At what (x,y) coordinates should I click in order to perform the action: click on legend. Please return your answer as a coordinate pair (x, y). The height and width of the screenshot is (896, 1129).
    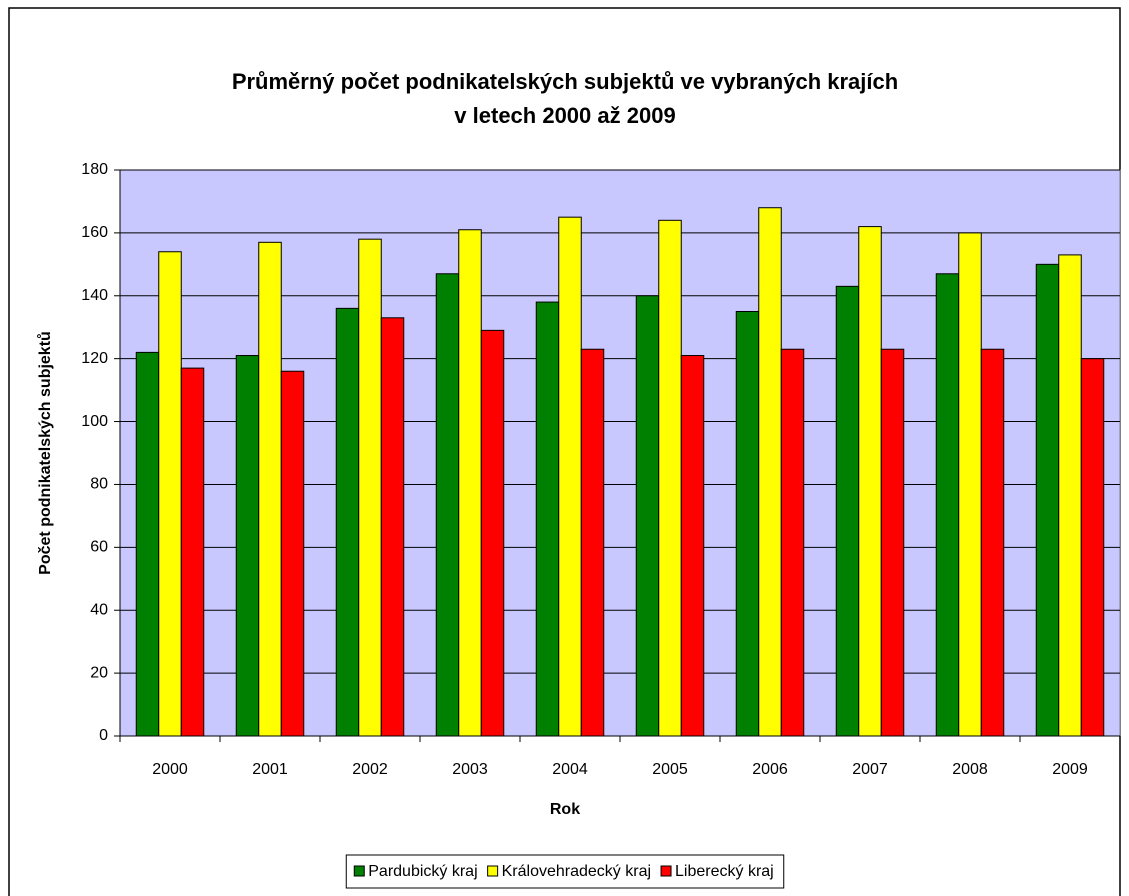
    Looking at the image, I should click on (565, 871).